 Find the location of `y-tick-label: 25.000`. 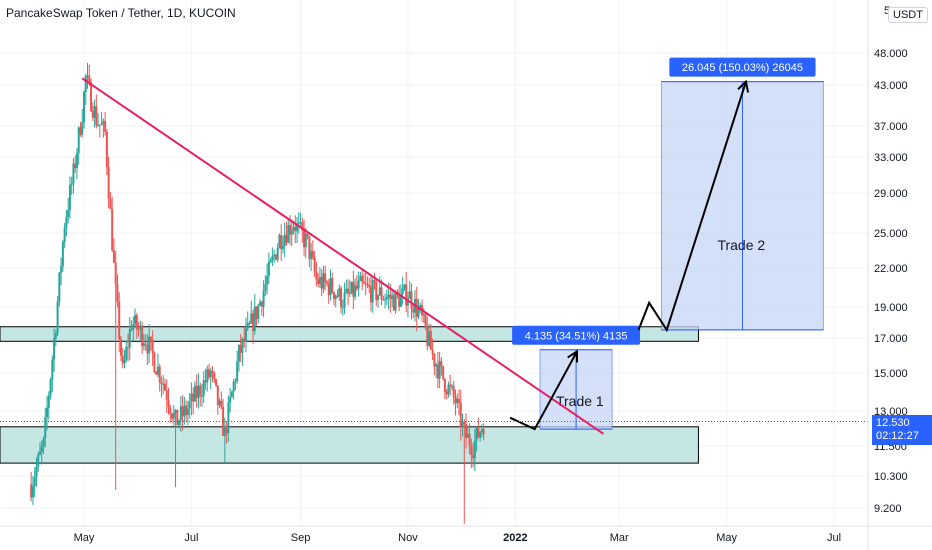

y-tick-label: 25.000 is located at coordinates (891, 234).